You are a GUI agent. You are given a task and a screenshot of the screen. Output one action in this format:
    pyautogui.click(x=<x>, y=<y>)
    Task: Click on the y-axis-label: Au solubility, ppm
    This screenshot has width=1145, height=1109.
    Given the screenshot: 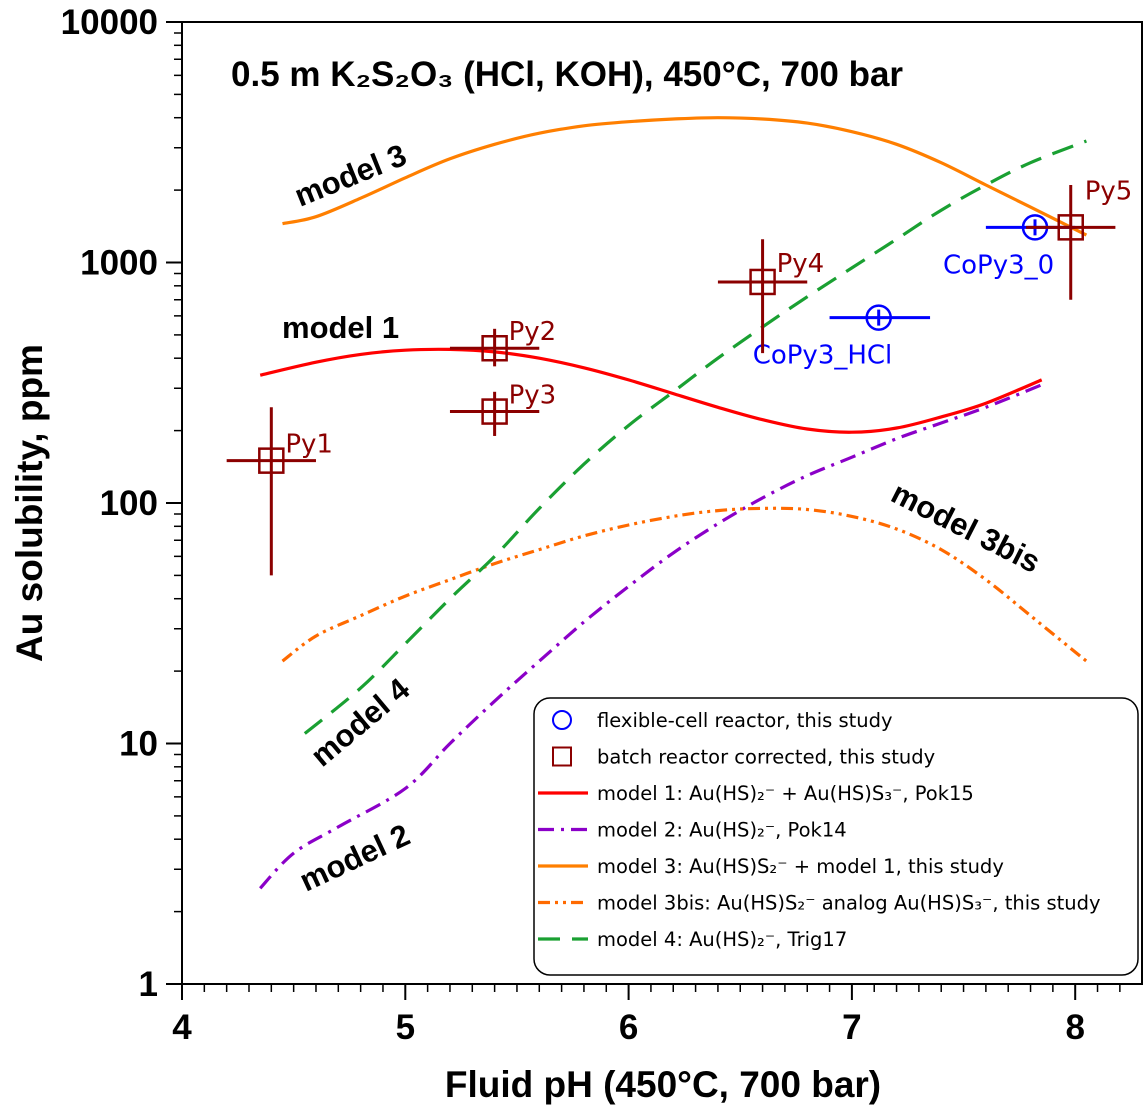 What is the action you would take?
    pyautogui.click(x=29, y=503)
    